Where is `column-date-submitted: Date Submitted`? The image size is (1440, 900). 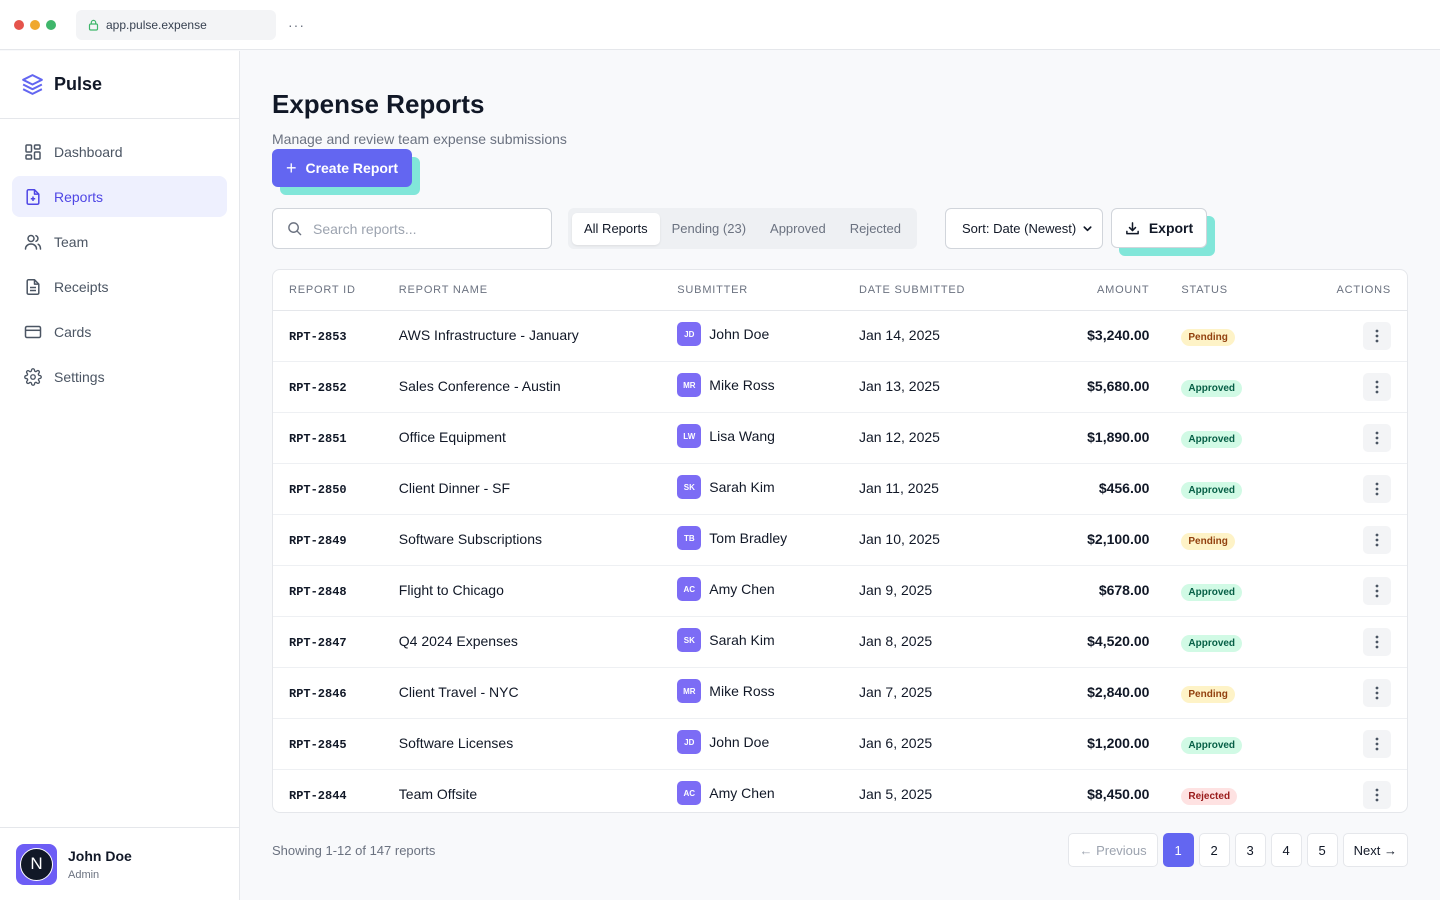
column-date-submitted: Date Submitted is located at coordinates (912, 290).